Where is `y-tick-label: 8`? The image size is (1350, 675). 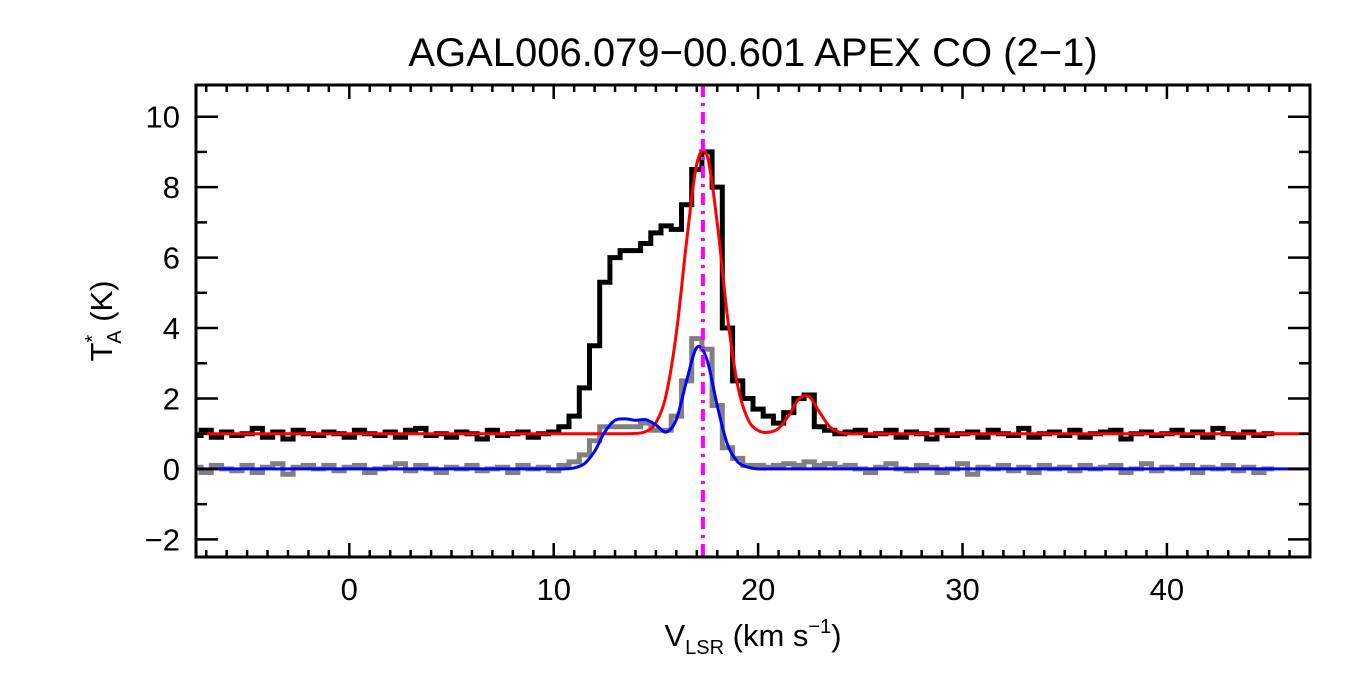
y-tick-label: 8 is located at coordinates (171, 187).